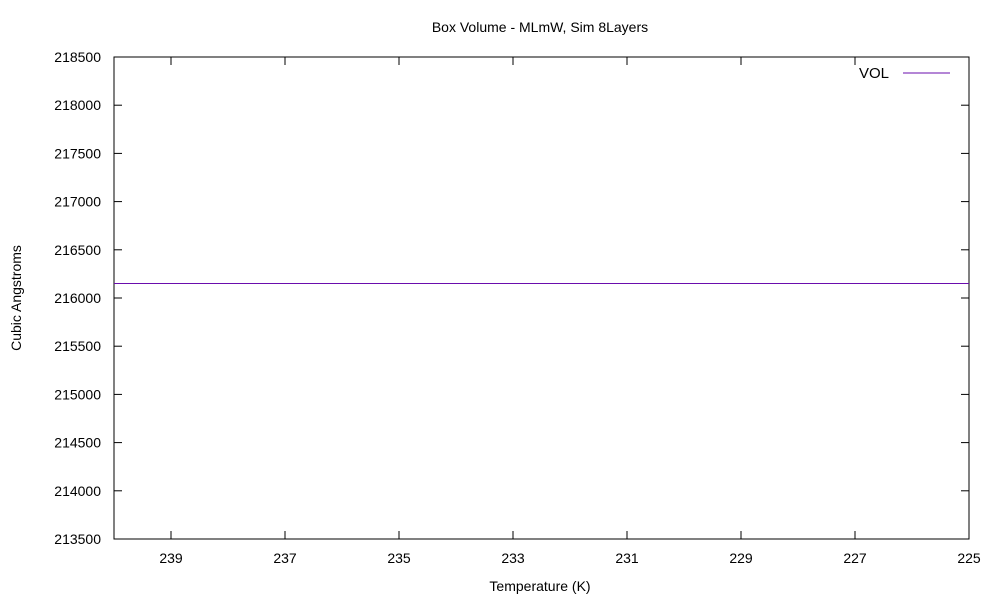  Describe the element at coordinates (77, 105) in the screenshot. I see `y-tick-label: 218000` at that location.